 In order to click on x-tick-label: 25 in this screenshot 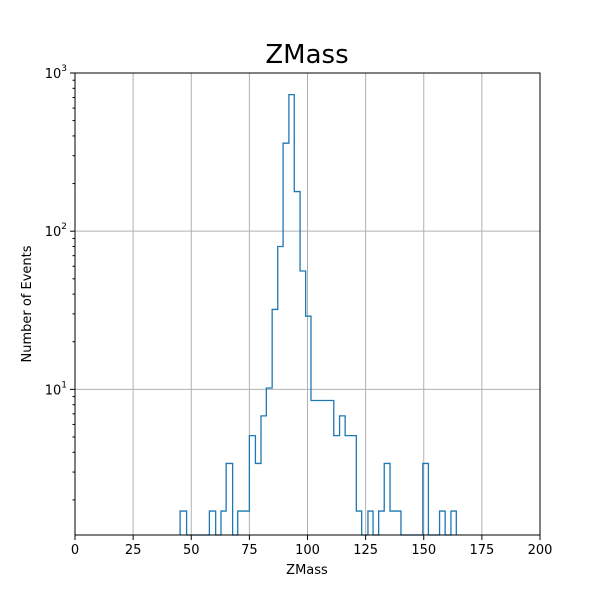, I will do `click(133, 550)`.